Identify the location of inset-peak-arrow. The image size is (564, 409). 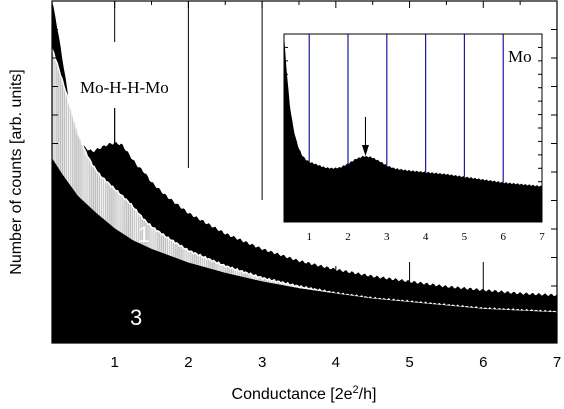
(365, 136).